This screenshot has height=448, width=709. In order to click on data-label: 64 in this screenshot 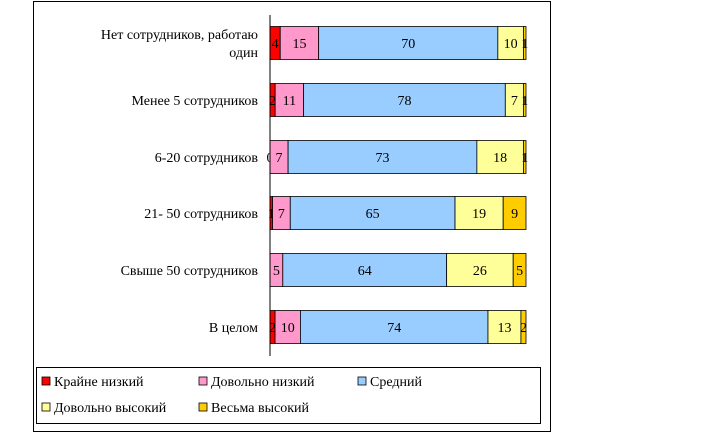, I will do `click(365, 271)`.